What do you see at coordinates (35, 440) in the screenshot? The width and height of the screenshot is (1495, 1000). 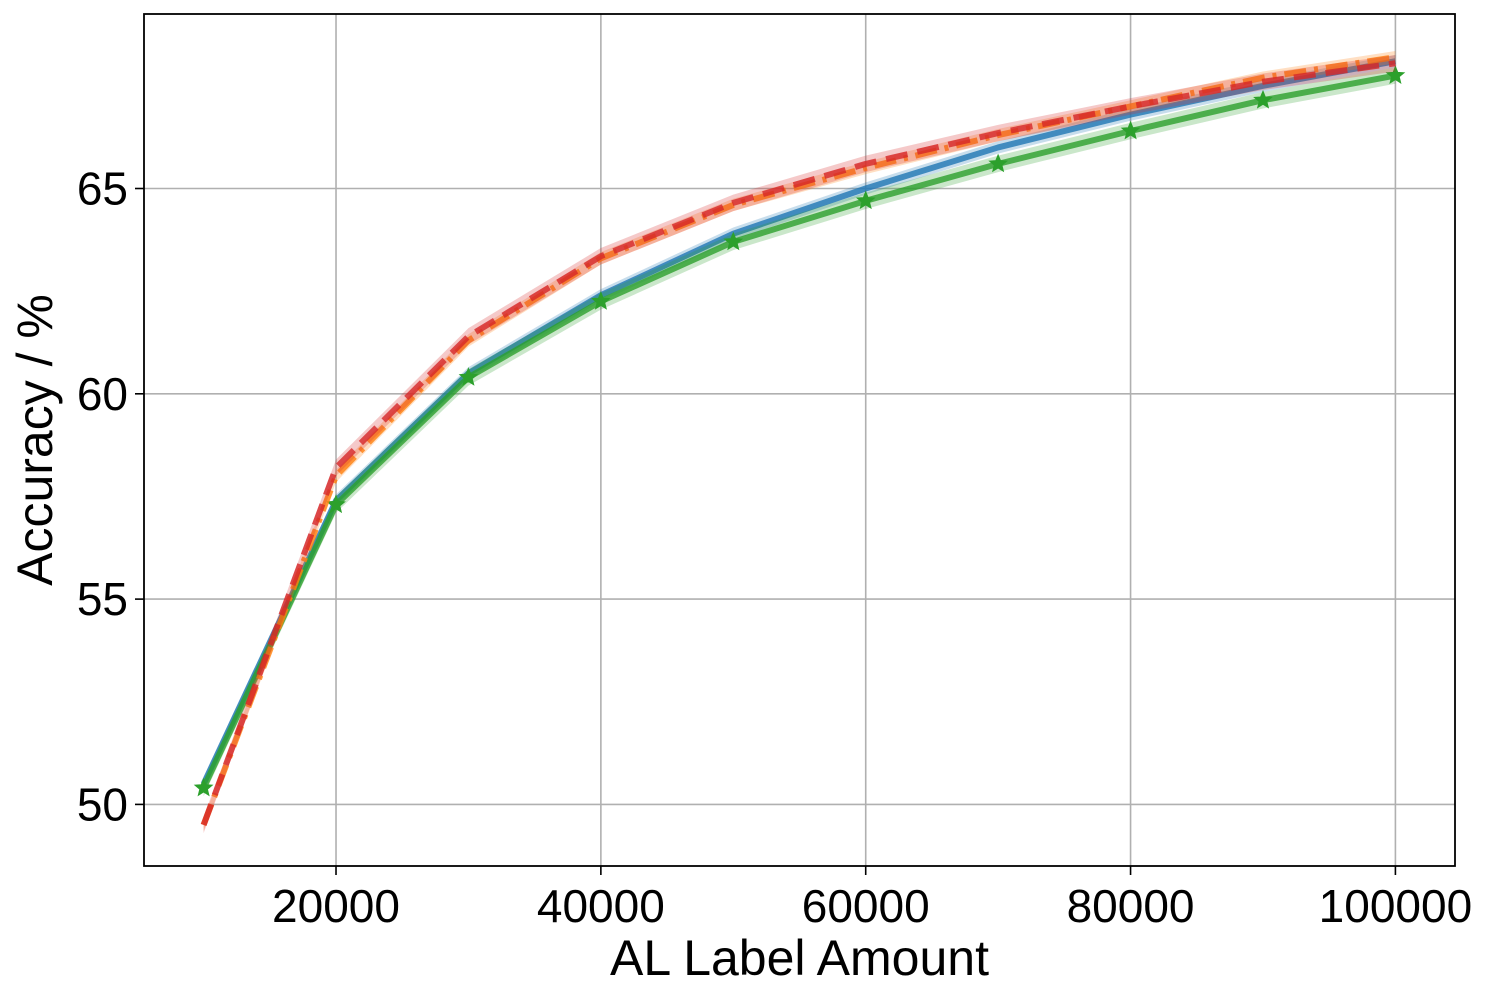 I see `y-axis-title: Accuracy / %` at bounding box center [35, 440].